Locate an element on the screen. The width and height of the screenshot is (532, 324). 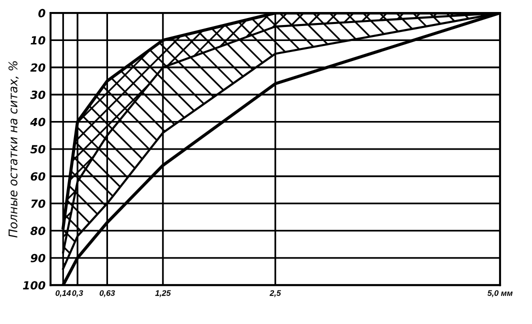
y-tick-label: 90 is located at coordinates (38, 258).